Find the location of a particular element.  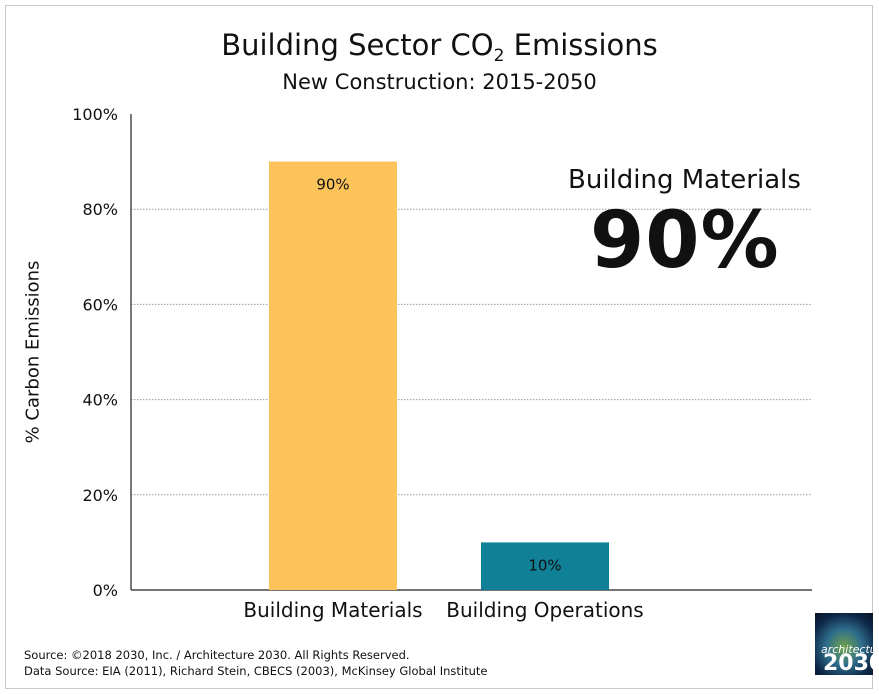

callout-value: 90% is located at coordinates (685, 241).